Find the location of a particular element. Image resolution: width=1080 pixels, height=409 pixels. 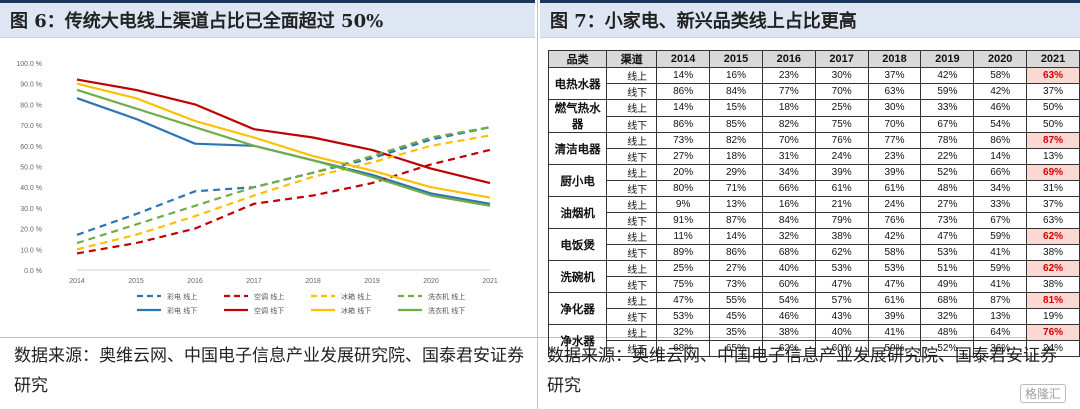

left-source-note: 数据来源：奥维云网、中国电子信息产业发展研究院、国泰君安证券研究 is located at coordinates (269, 371).